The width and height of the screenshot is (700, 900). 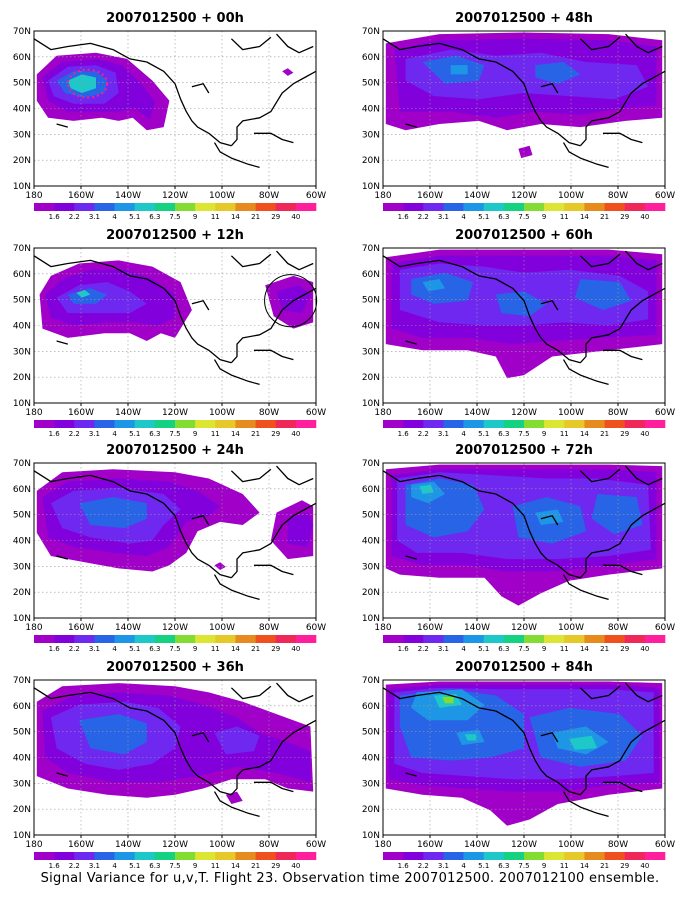 I want to click on colorbar-level-label: 1.6, so click(x=55, y=649).